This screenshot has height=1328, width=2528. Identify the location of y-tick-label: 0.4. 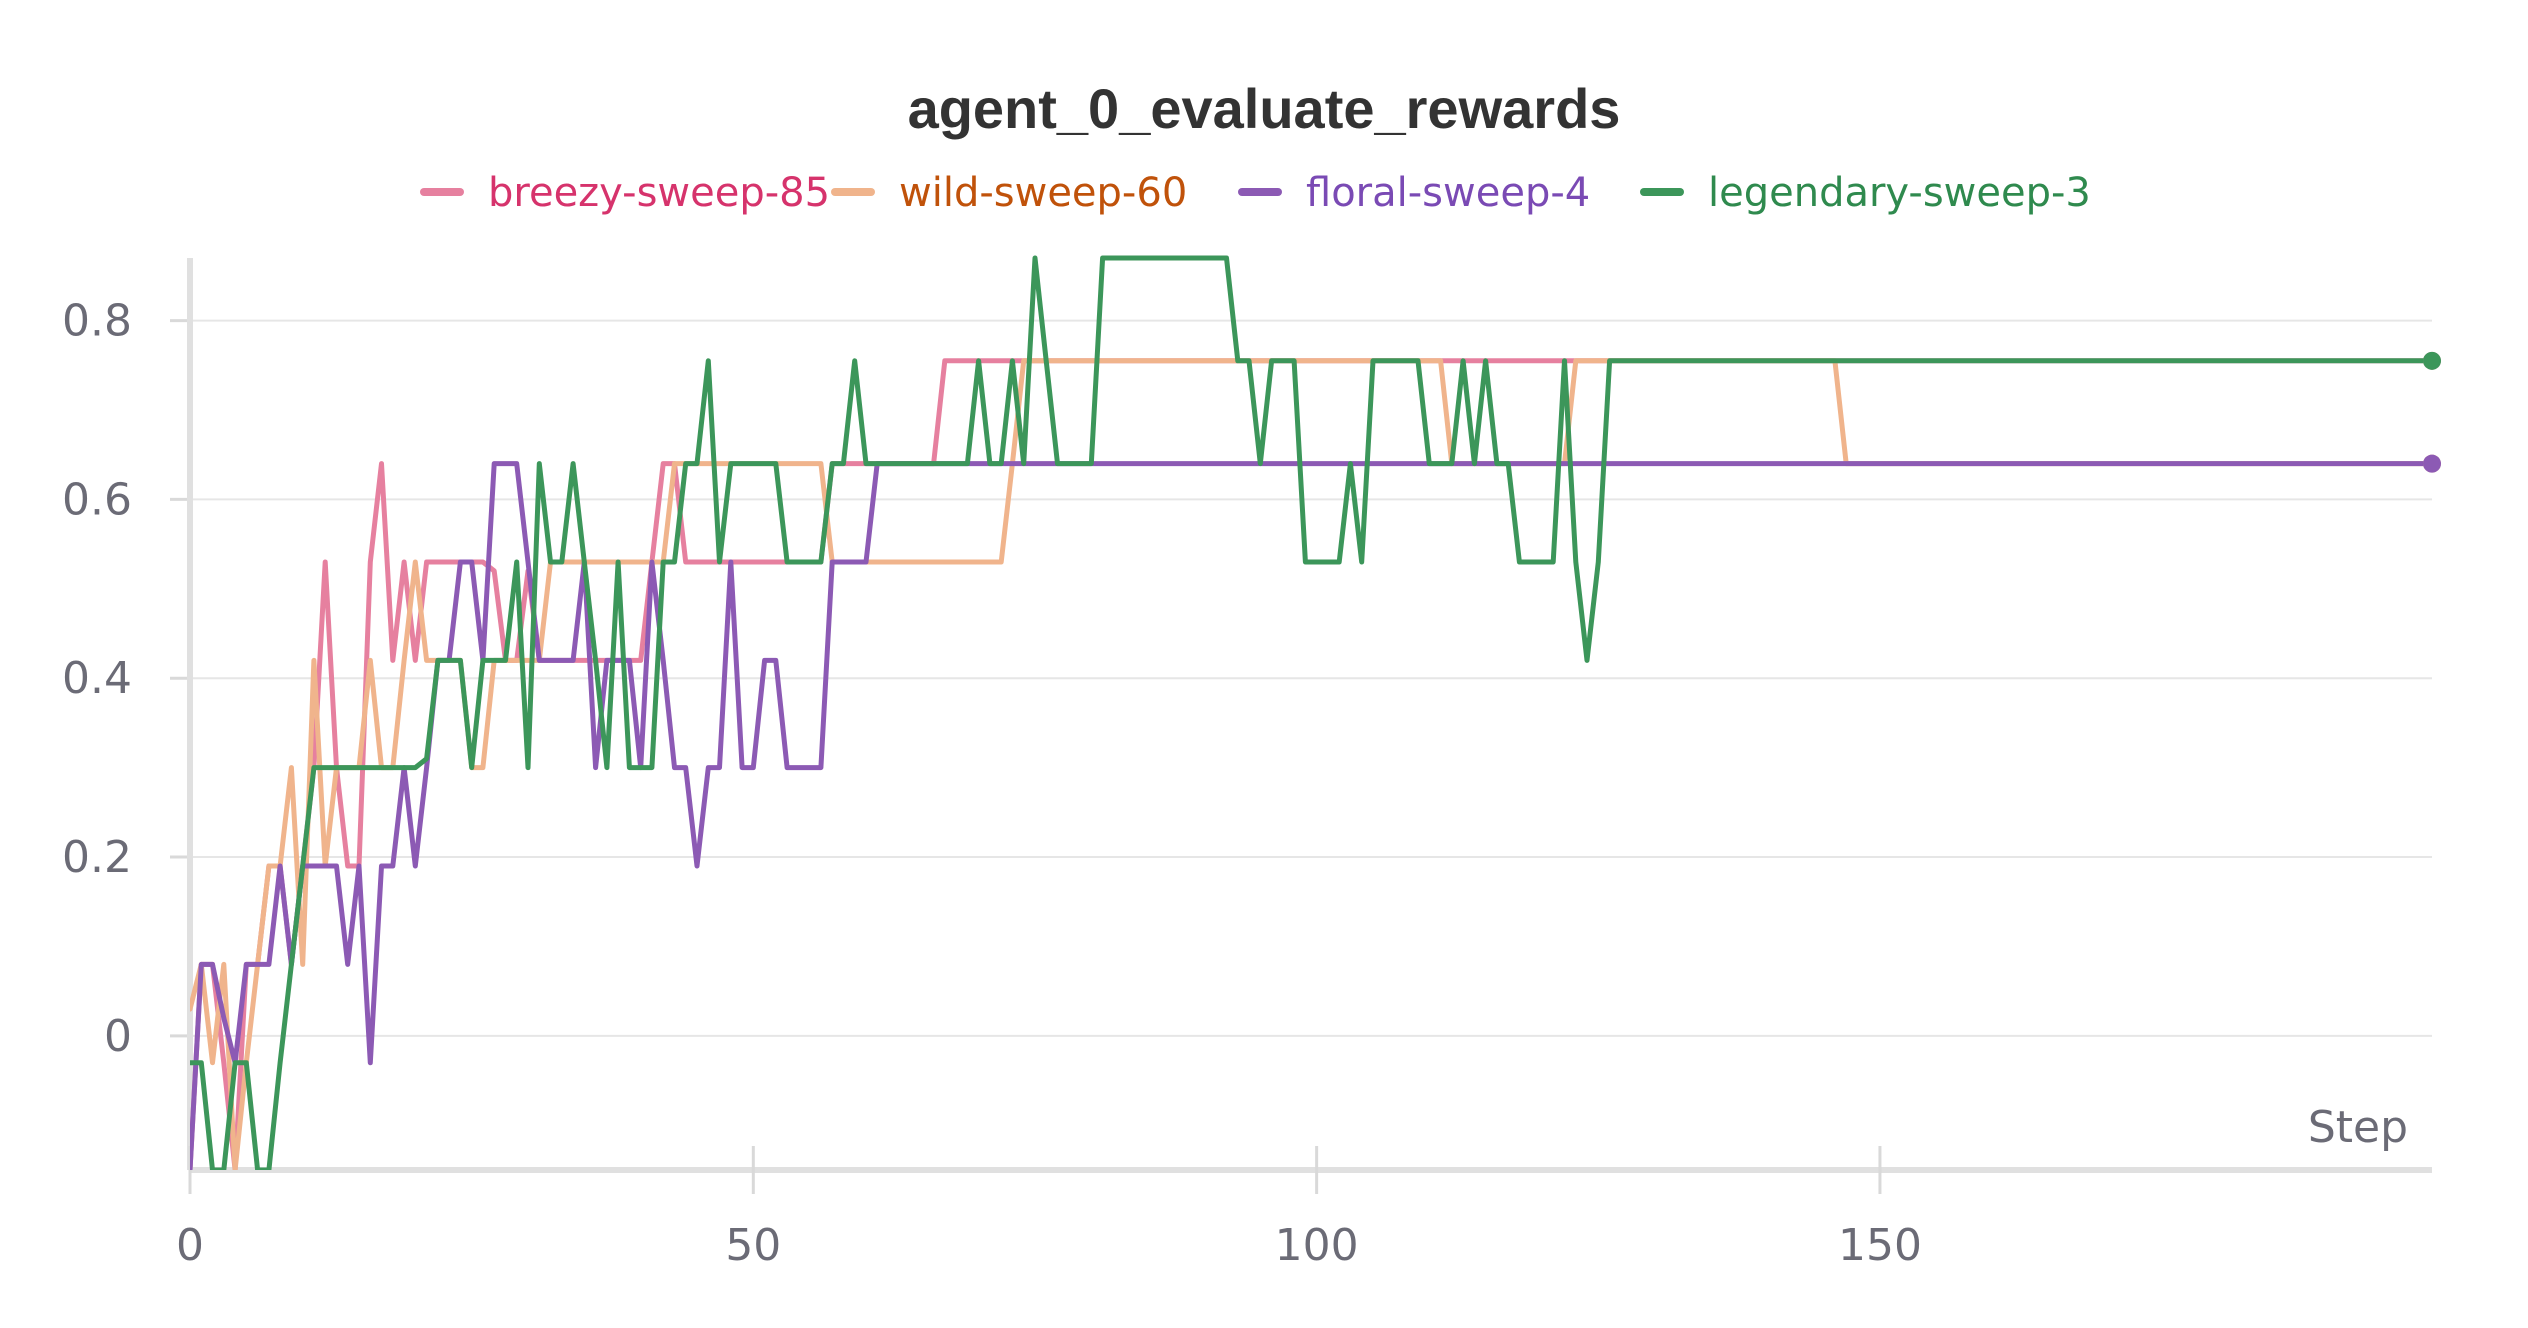
(97, 678).